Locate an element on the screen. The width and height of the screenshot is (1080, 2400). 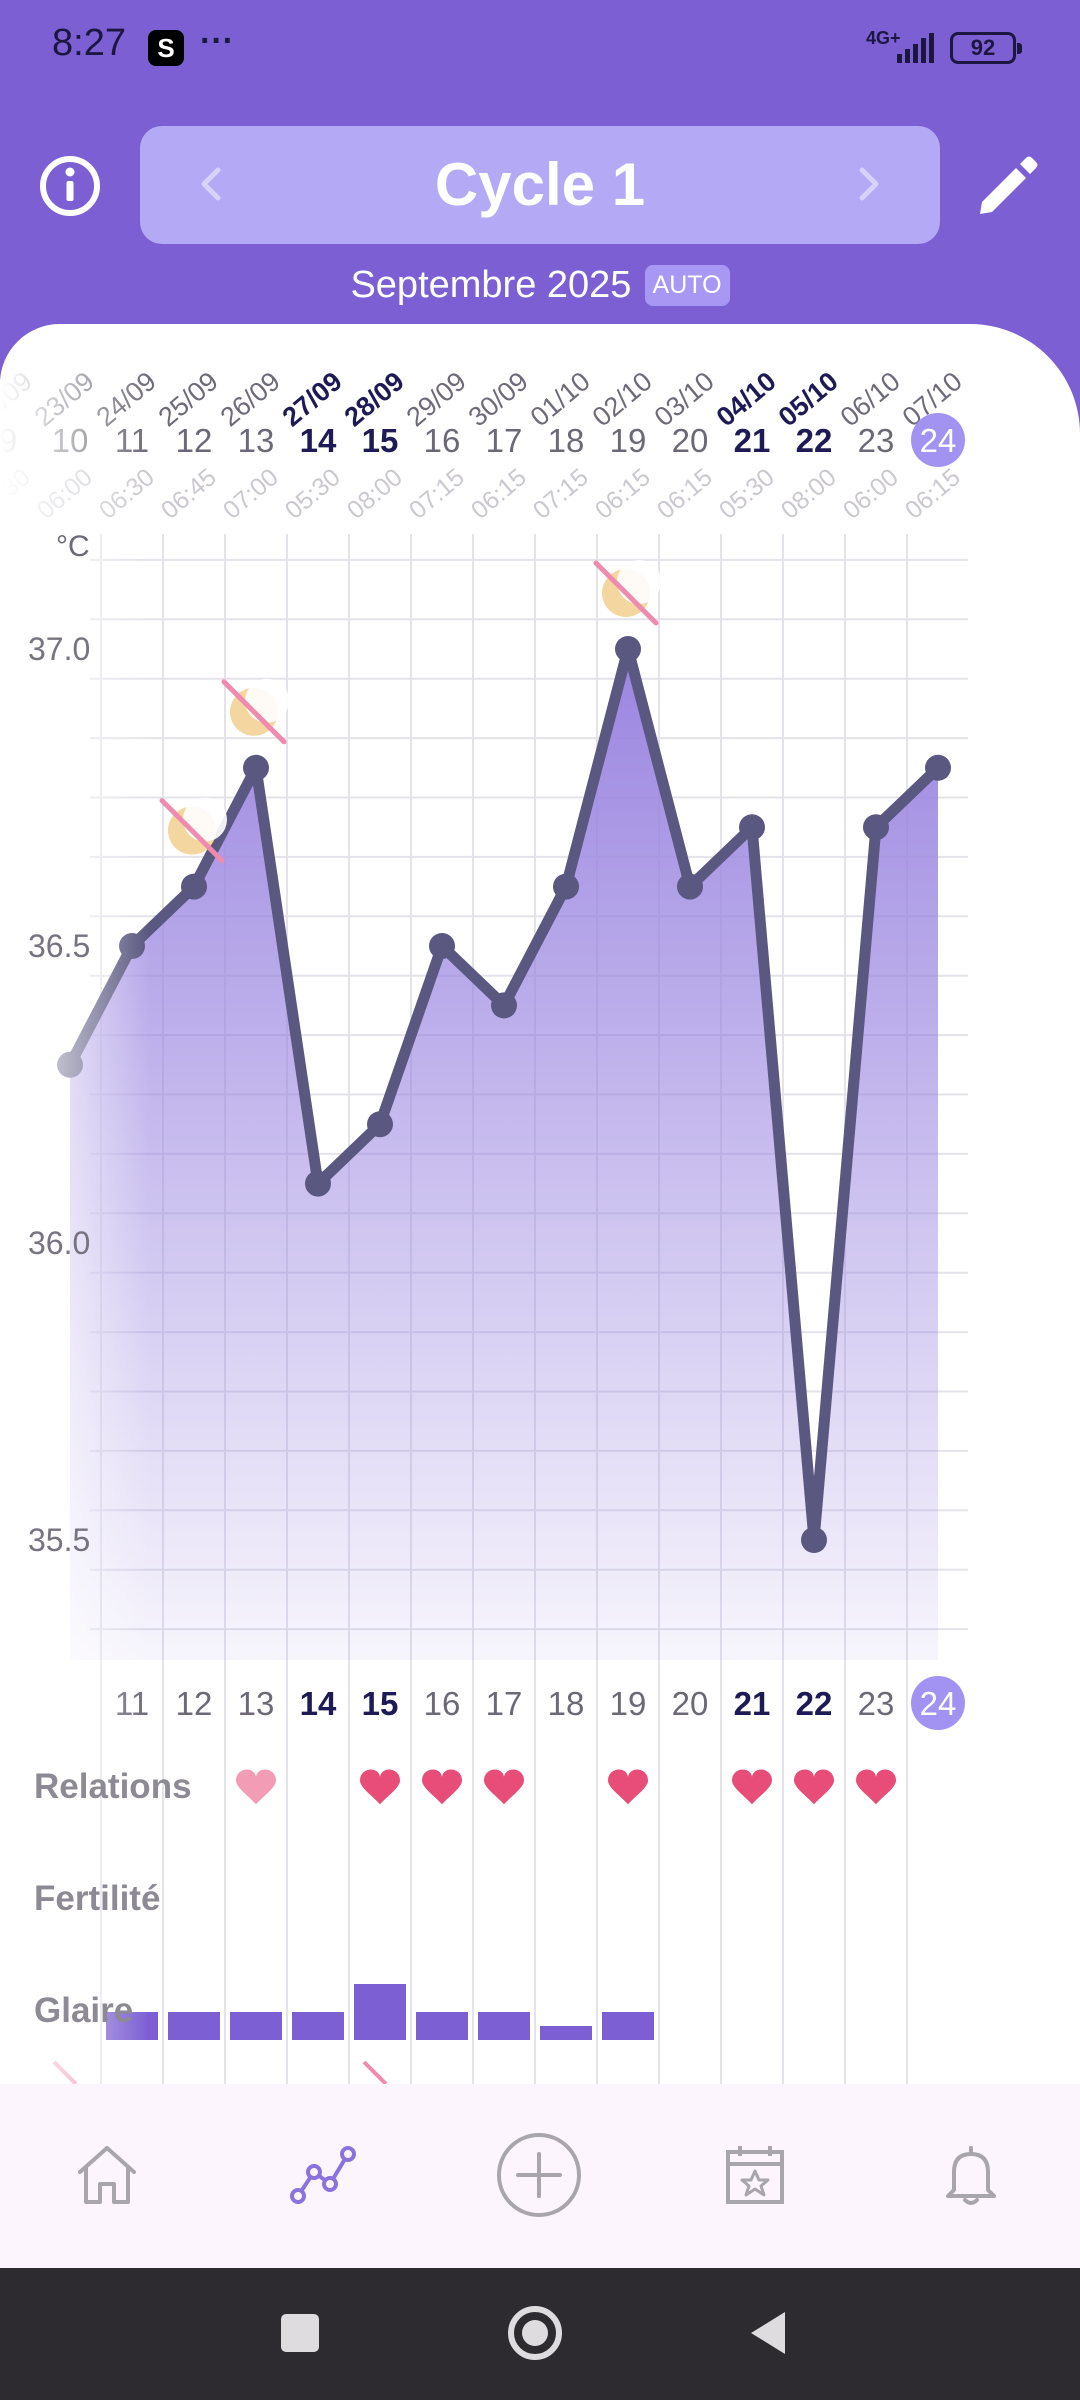
axis-day: 22 is located at coordinates (814, 1703).